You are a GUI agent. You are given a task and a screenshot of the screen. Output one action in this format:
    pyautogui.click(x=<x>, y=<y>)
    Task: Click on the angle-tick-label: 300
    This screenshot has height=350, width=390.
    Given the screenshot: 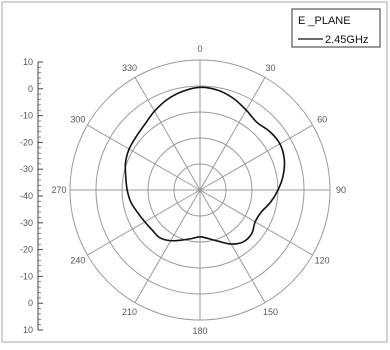 What is the action you would take?
    pyautogui.click(x=77, y=120)
    